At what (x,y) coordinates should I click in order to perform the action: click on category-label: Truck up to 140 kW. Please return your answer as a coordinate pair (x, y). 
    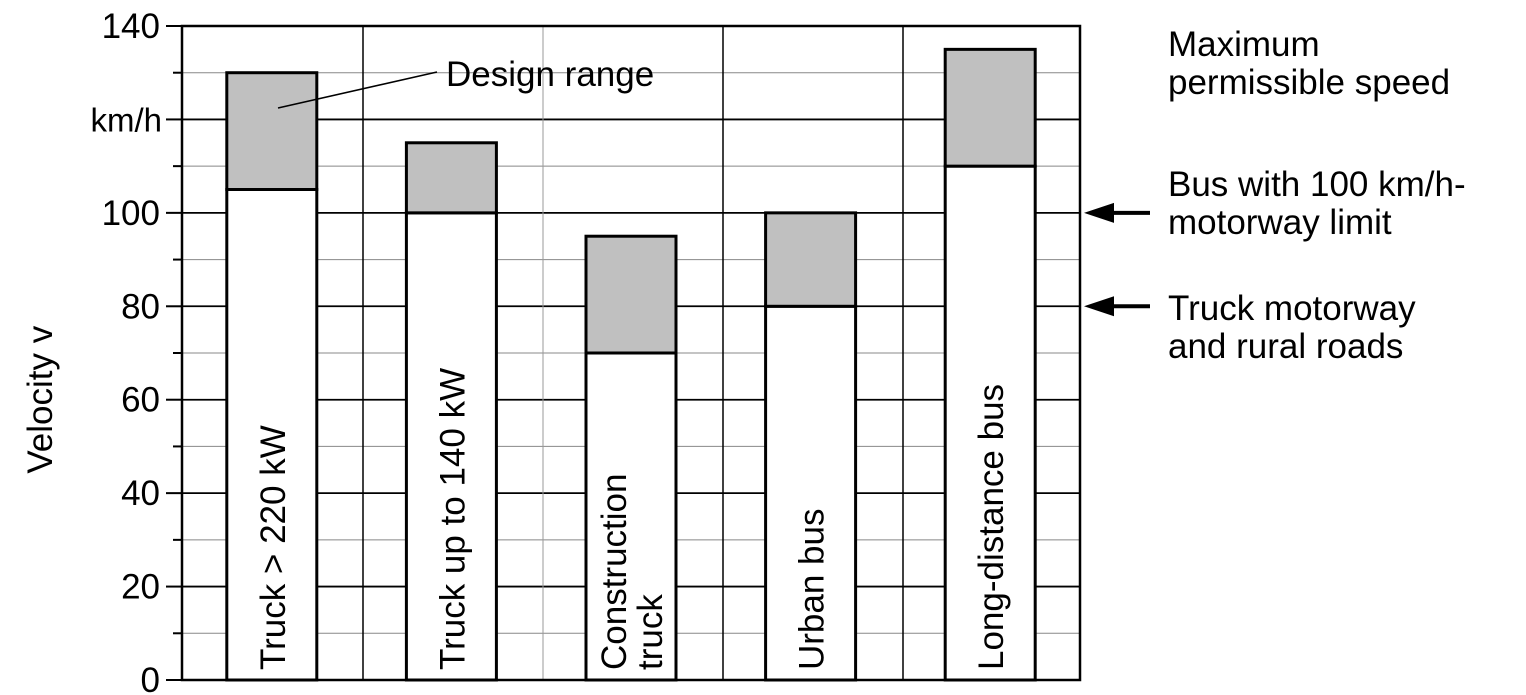
    Looking at the image, I should click on (452, 519).